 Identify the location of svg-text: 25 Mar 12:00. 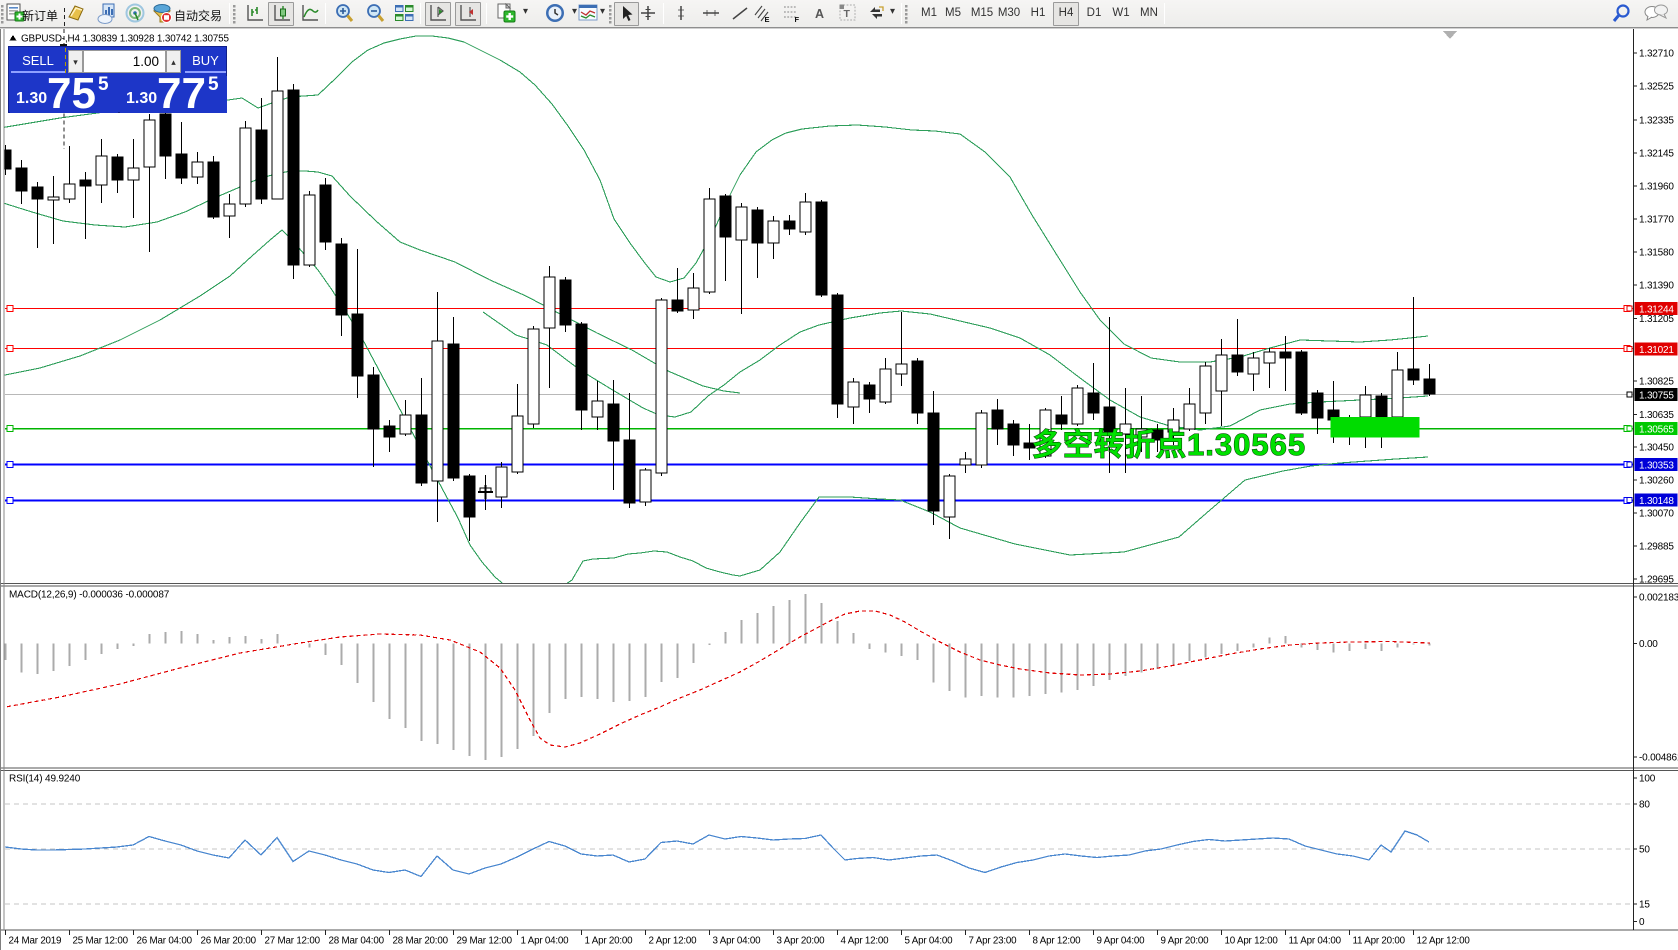
(101, 941).